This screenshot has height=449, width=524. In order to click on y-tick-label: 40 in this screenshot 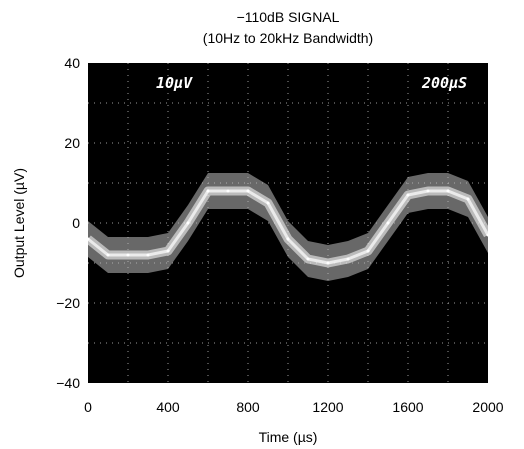, I will do `click(72, 63)`.